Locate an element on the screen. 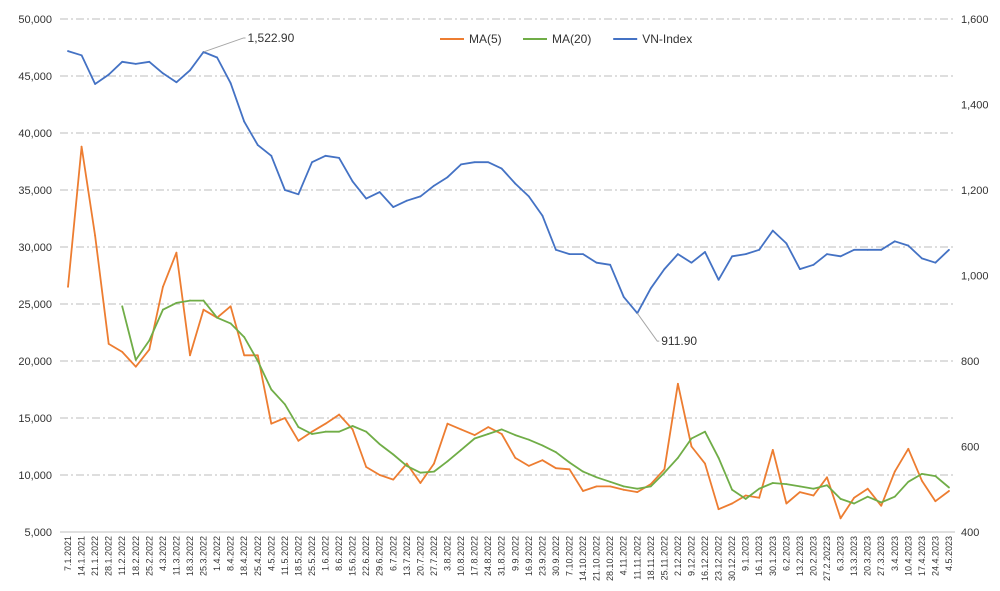 This screenshot has height=591, width=1000. x-tick-label: 13.2.2023 is located at coordinates (800, 556).